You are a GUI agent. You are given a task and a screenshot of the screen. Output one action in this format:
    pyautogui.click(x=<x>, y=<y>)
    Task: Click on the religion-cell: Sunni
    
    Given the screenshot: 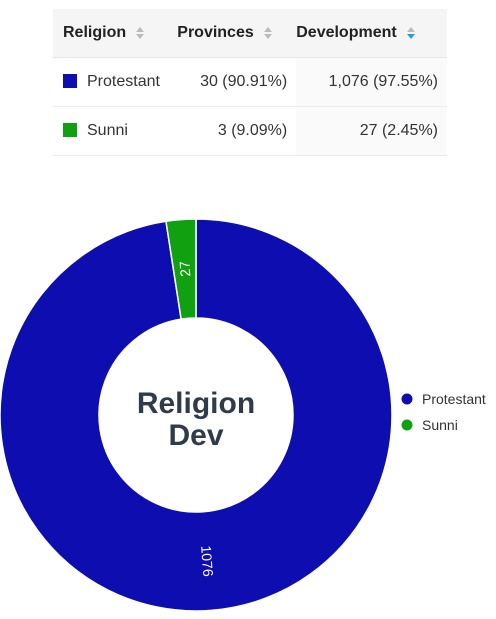 What is the action you would take?
    pyautogui.click(x=115, y=131)
    